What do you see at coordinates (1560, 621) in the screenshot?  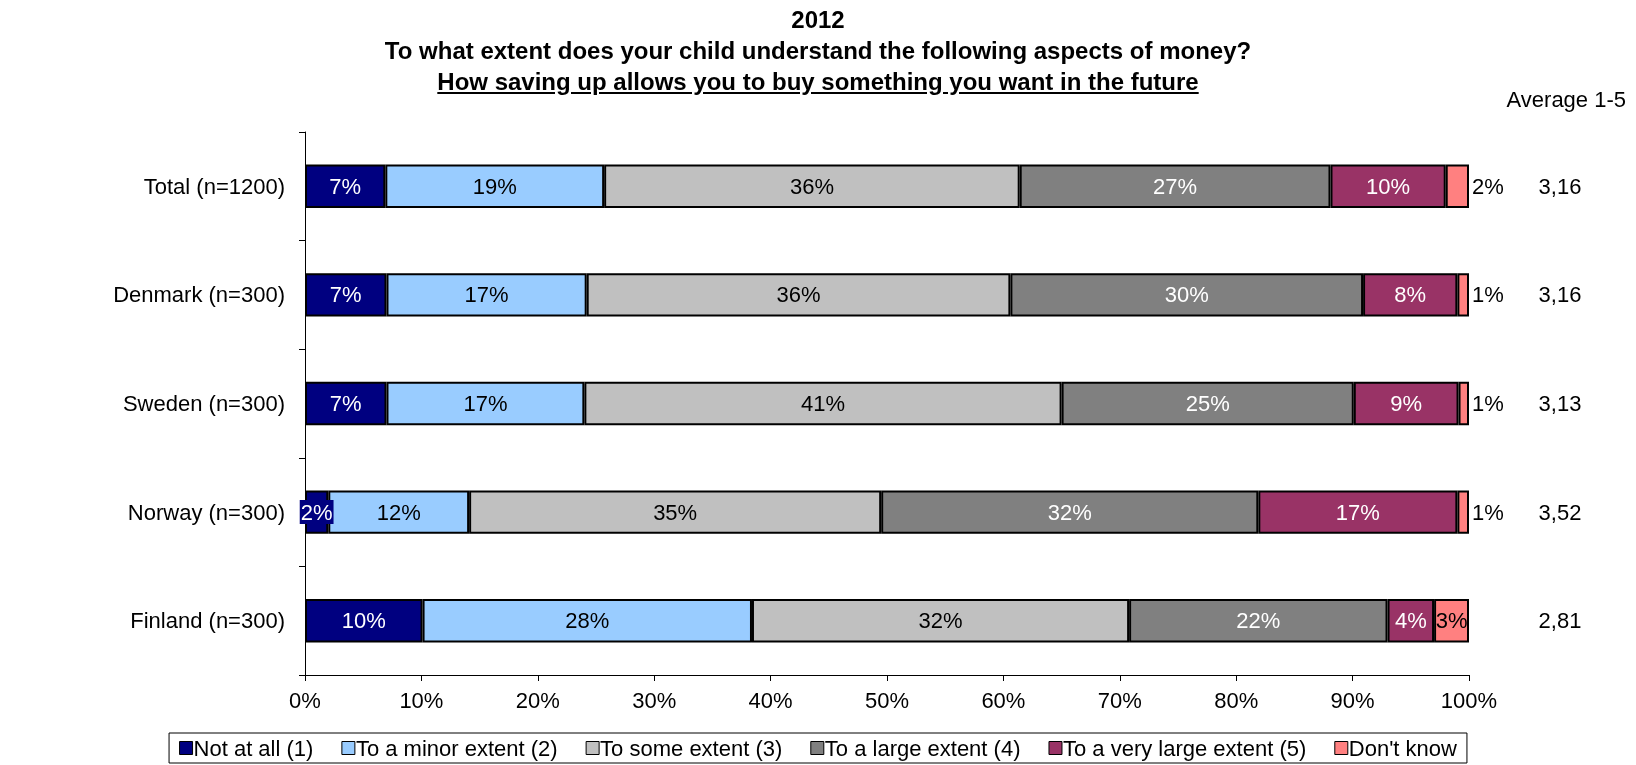 I see `text: 2,81` at bounding box center [1560, 621].